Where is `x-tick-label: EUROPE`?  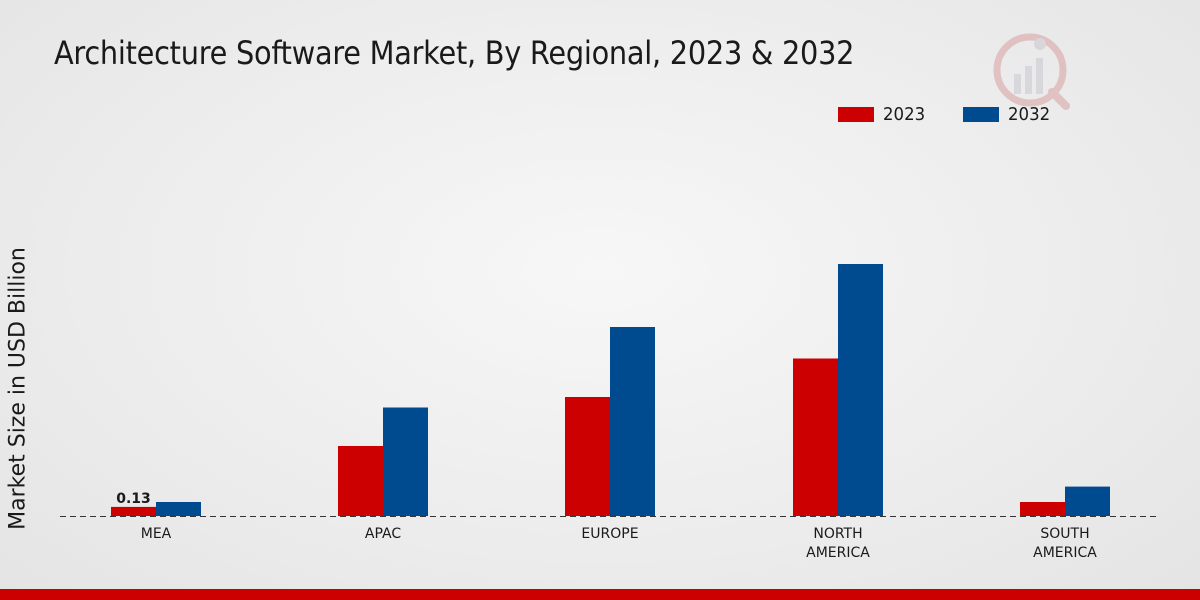 x-tick-label: EUROPE is located at coordinates (609, 534).